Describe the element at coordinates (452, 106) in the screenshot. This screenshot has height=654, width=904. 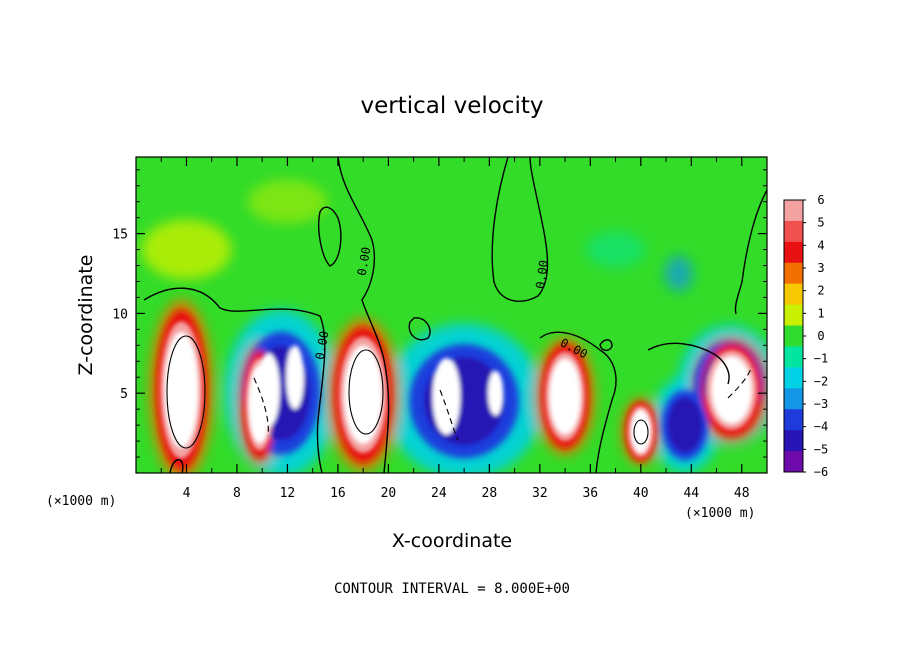
I see `chart-title: vertical velocity` at that location.